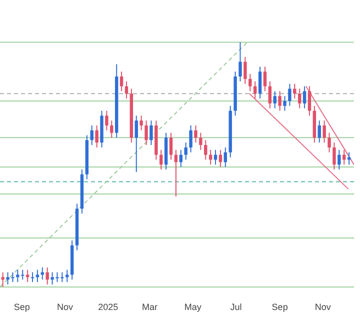  What do you see at coordinates (193, 307) in the screenshot?
I see `x-tick-label: May` at bounding box center [193, 307].